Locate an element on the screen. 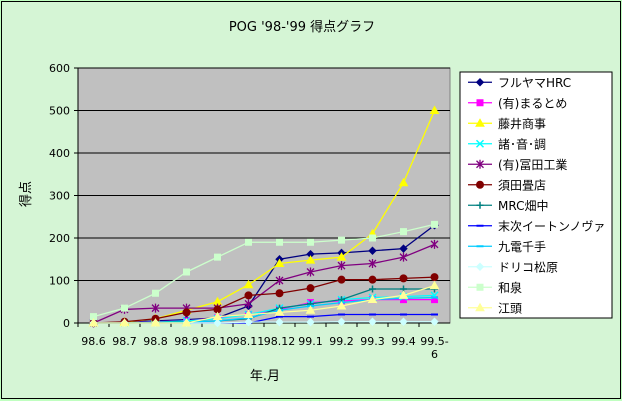 The image size is (622, 401). legend-label: 九電千手 is located at coordinates (522, 247).